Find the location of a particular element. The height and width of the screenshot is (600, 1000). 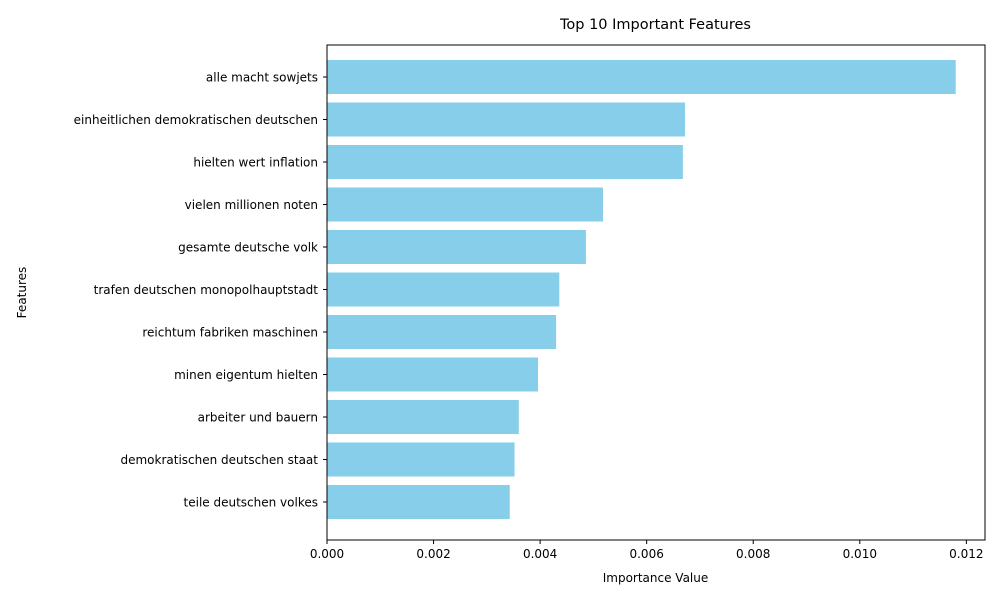

y-tick-label: einheitlichen demokratischen deutschen is located at coordinates (196, 120).